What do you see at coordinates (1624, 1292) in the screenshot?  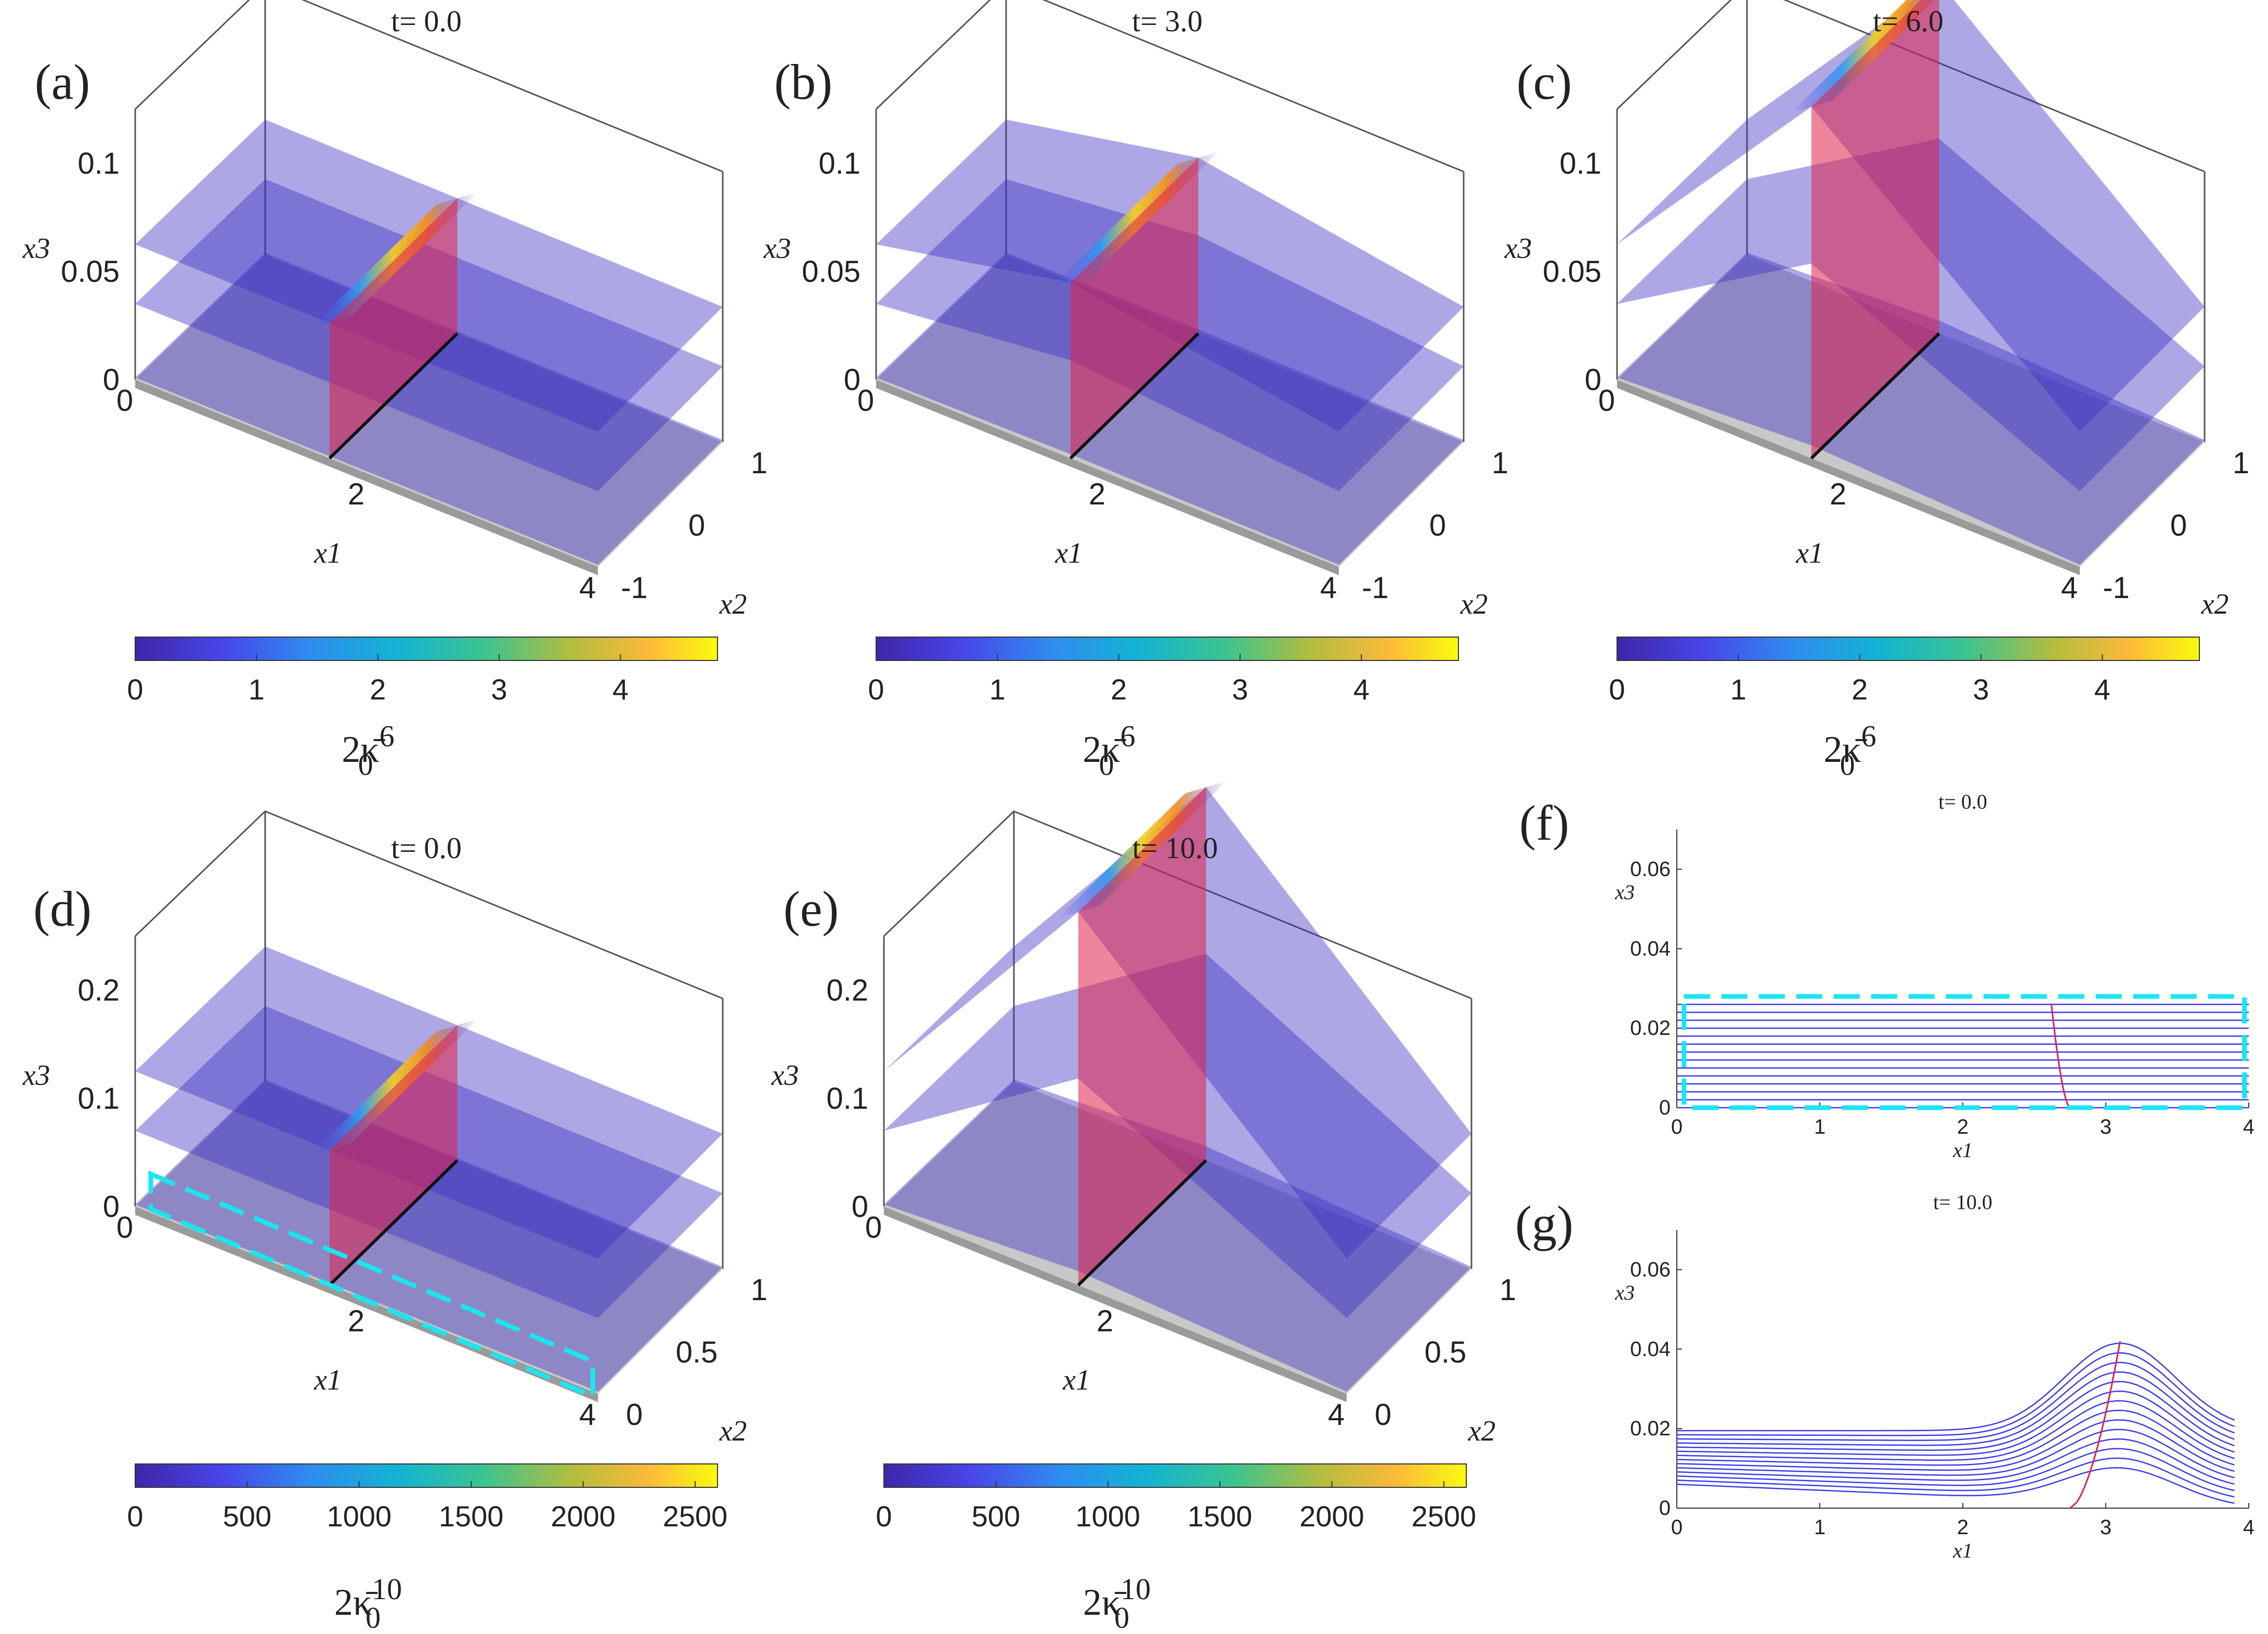 I see `y-axis-label: x3` at bounding box center [1624, 1292].